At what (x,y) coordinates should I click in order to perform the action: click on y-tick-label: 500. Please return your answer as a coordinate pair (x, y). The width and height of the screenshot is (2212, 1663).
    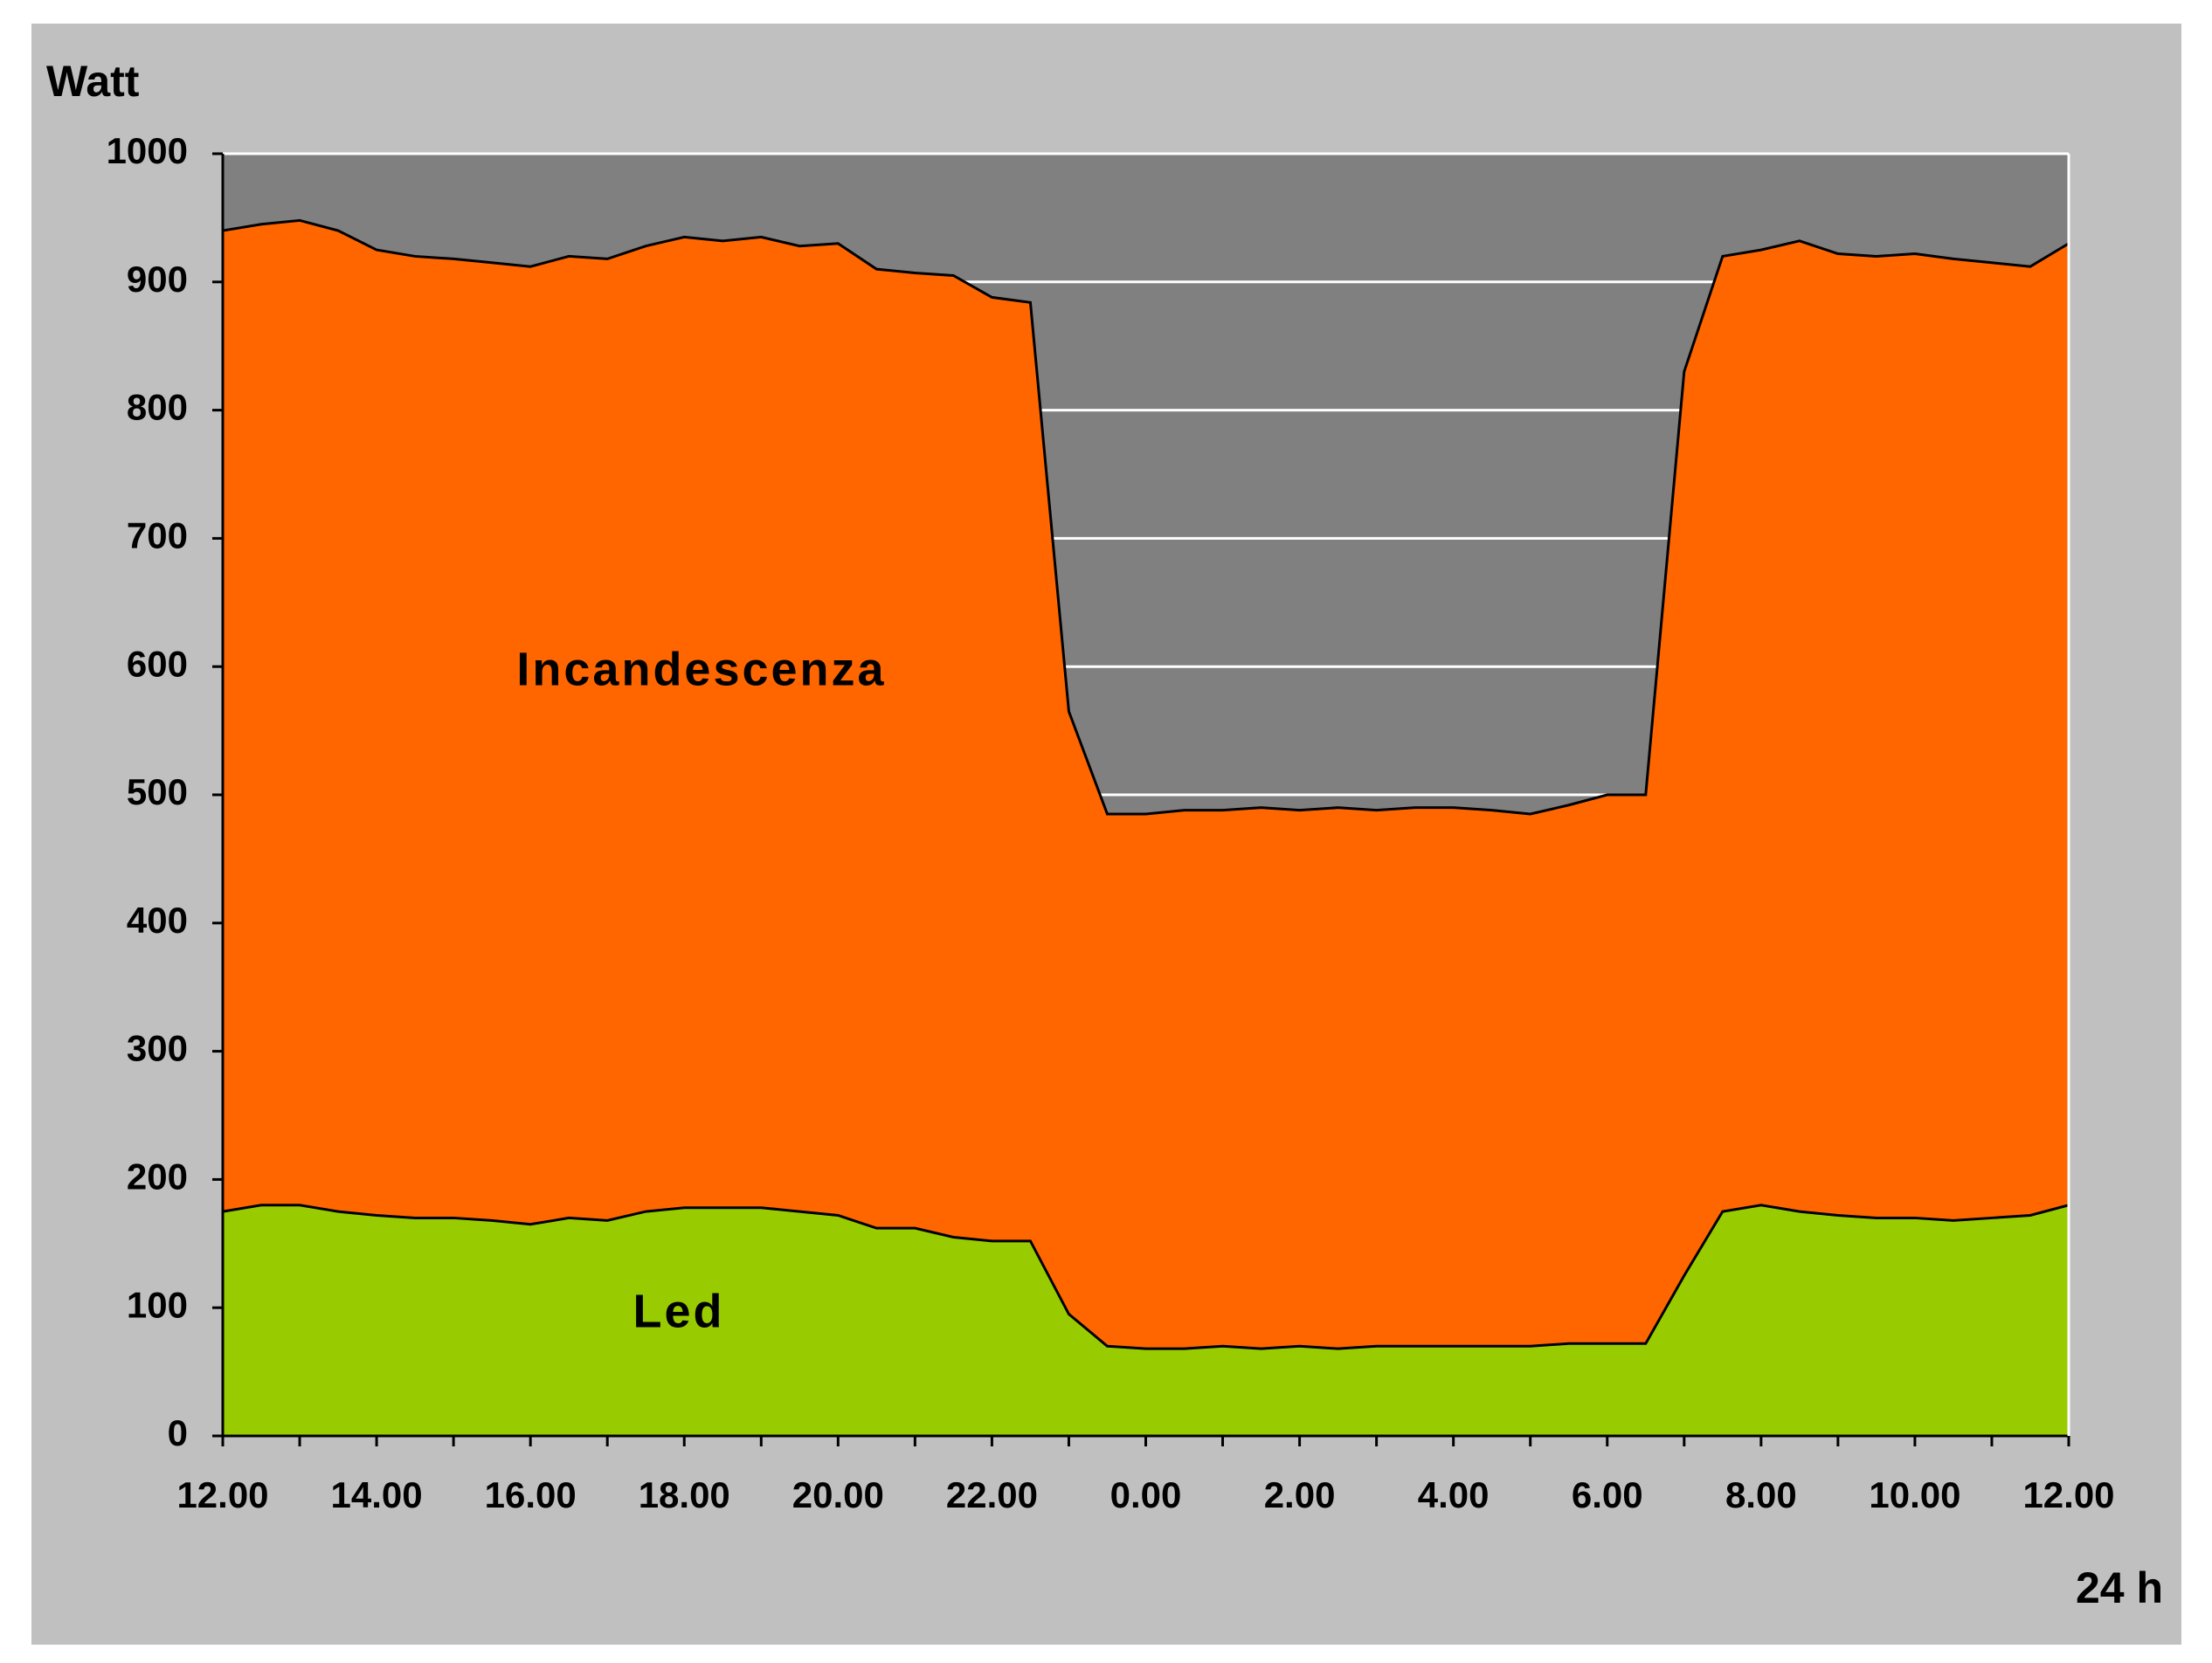
    Looking at the image, I should click on (157, 791).